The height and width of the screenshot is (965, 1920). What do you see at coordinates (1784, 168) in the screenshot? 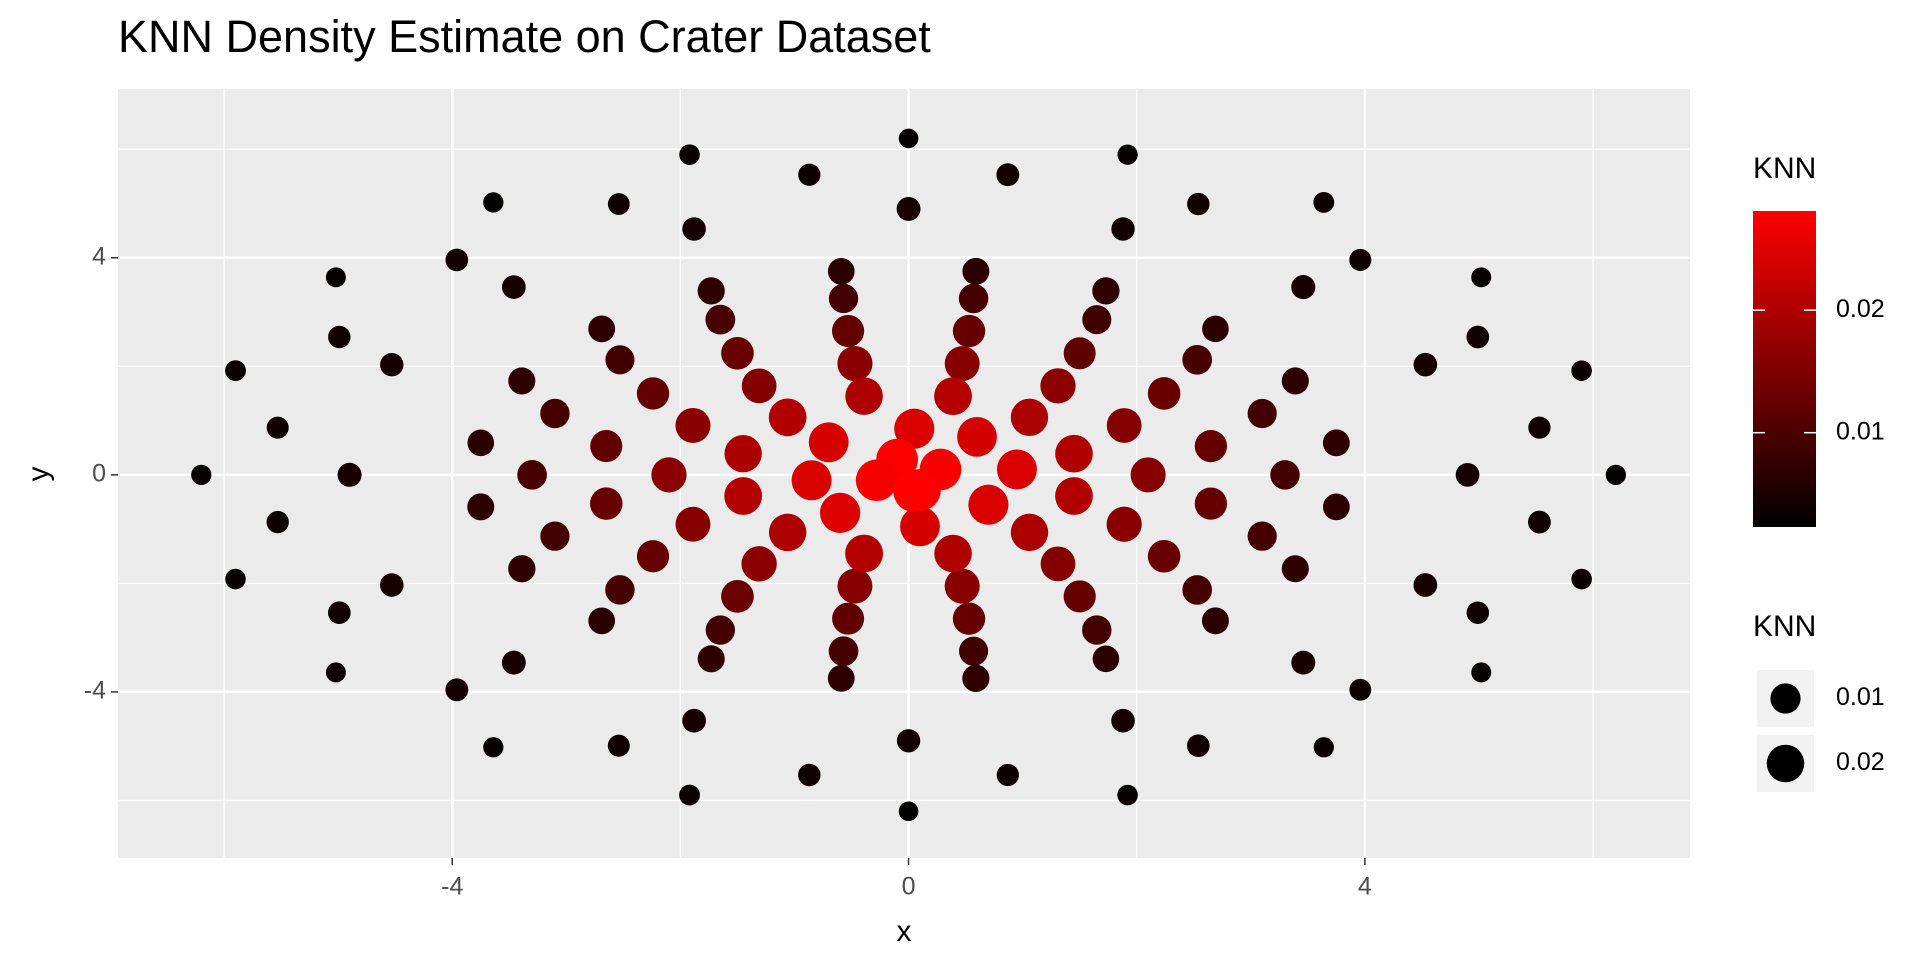
I see `color-legend-title: KNN` at bounding box center [1784, 168].